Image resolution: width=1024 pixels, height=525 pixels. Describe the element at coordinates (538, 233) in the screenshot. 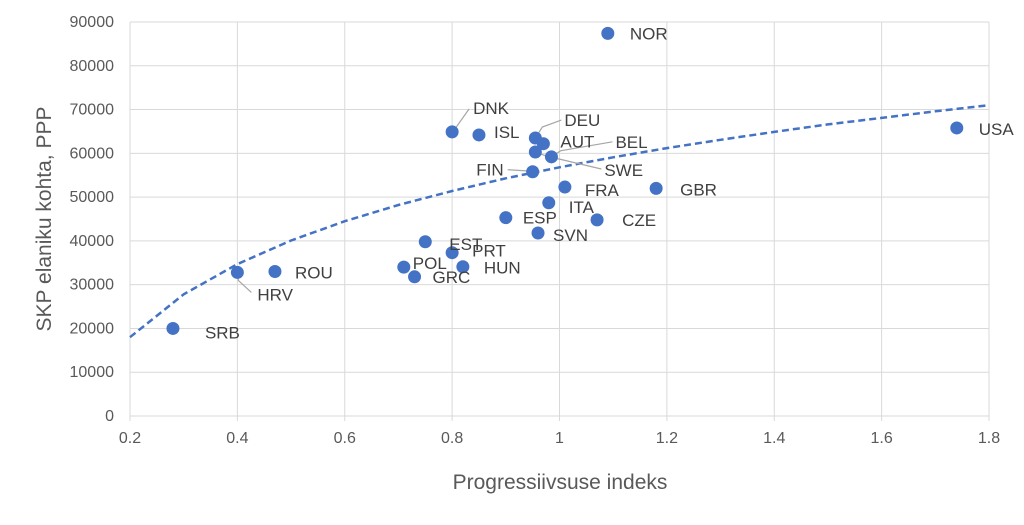

I see `data-point-svn` at that location.